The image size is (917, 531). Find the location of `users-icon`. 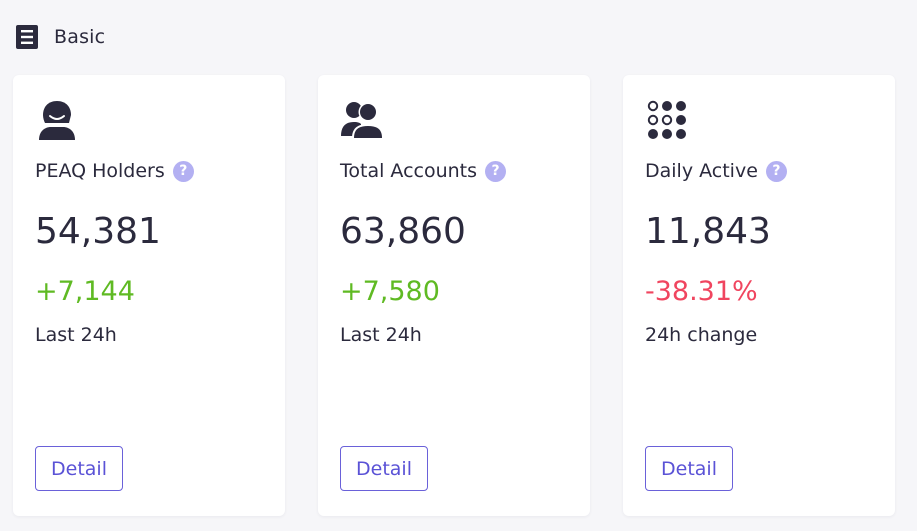

users-icon is located at coordinates (362, 120).